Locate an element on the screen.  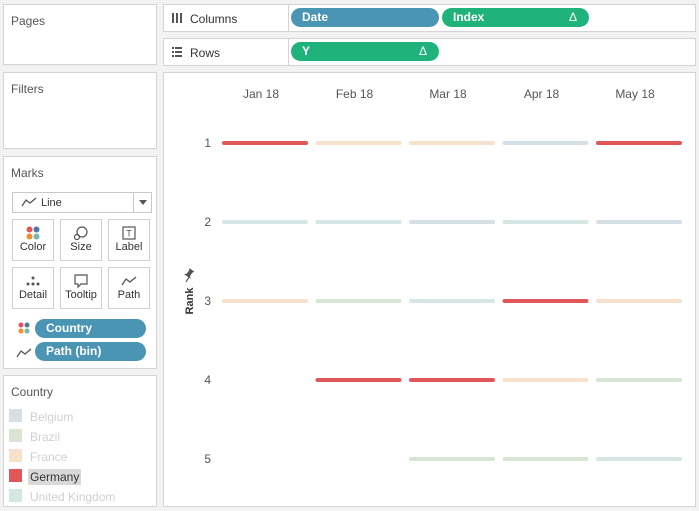
label-button: T Label is located at coordinates (129, 240).